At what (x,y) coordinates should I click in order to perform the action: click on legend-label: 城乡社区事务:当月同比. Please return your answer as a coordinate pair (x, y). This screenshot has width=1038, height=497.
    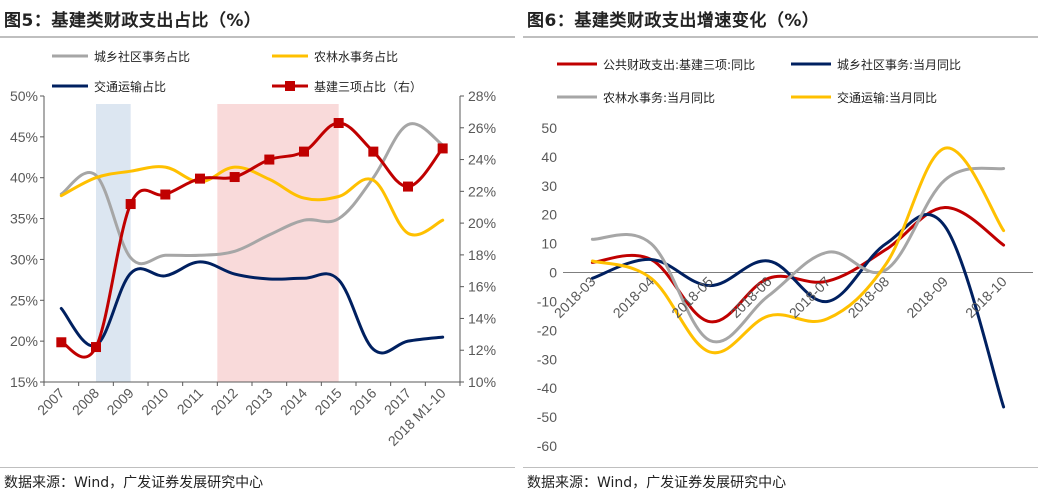
    Looking at the image, I should click on (899, 64).